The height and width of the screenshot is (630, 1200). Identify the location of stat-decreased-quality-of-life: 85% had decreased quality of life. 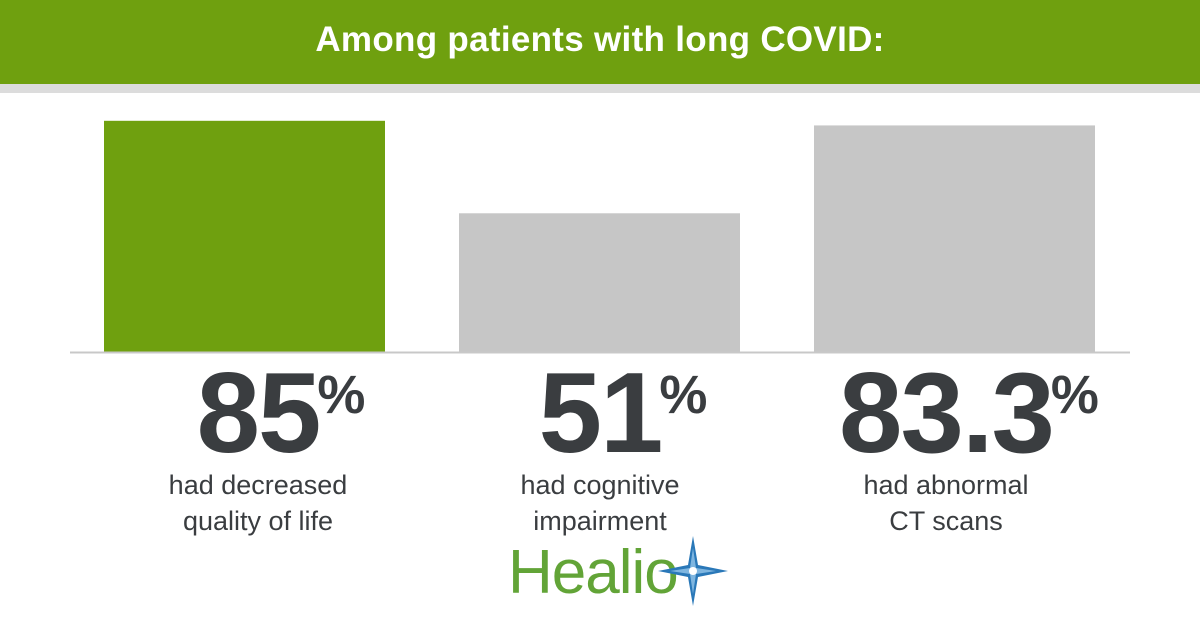
(258, 448).